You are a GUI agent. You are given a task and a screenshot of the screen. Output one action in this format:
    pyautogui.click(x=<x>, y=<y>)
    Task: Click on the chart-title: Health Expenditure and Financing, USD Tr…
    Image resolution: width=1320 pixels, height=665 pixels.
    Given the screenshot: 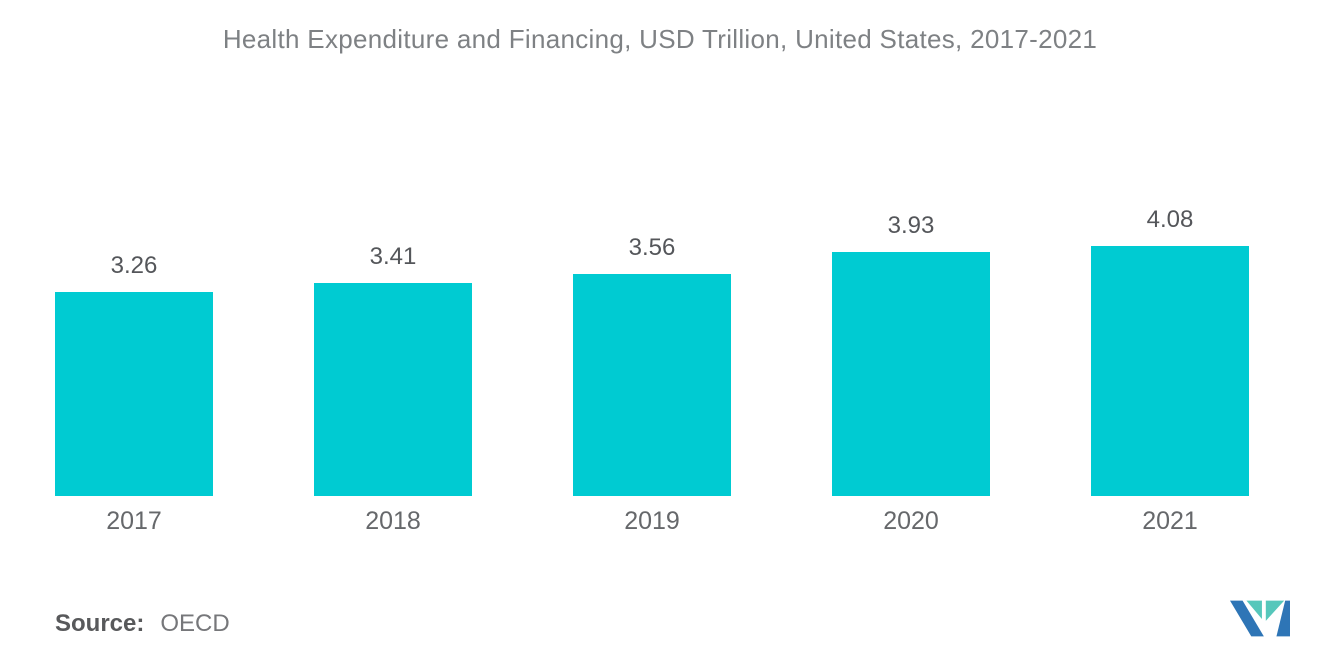 What is the action you would take?
    pyautogui.click(x=660, y=39)
    